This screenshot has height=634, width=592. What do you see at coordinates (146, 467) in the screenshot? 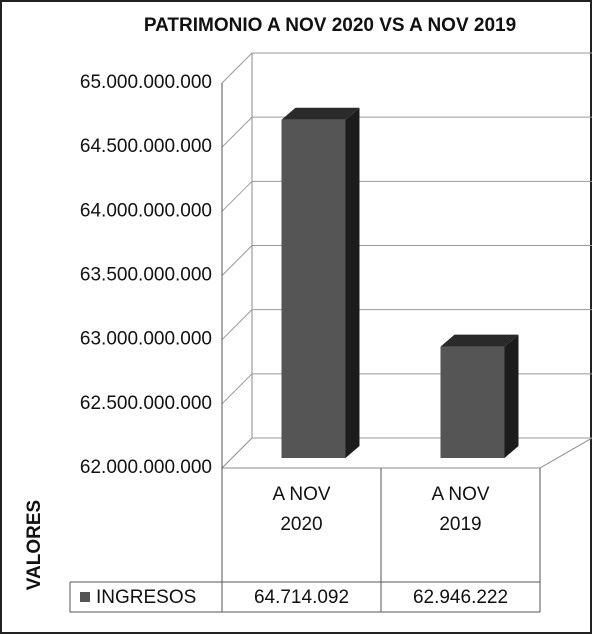
I see `y-tick-label: 62.000.000.000` at bounding box center [146, 467].